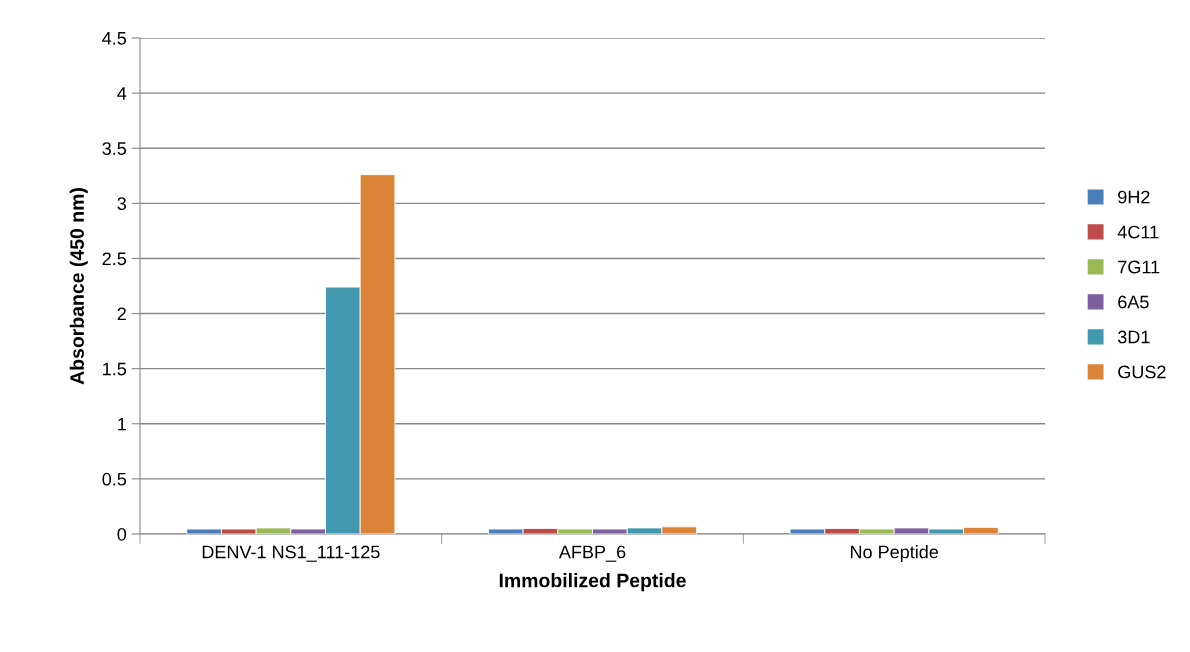 Image resolution: width=1190 pixels, height=652 pixels. What do you see at coordinates (122, 93) in the screenshot?
I see `y-tick-label: 4` at bounding box center [122, 93].